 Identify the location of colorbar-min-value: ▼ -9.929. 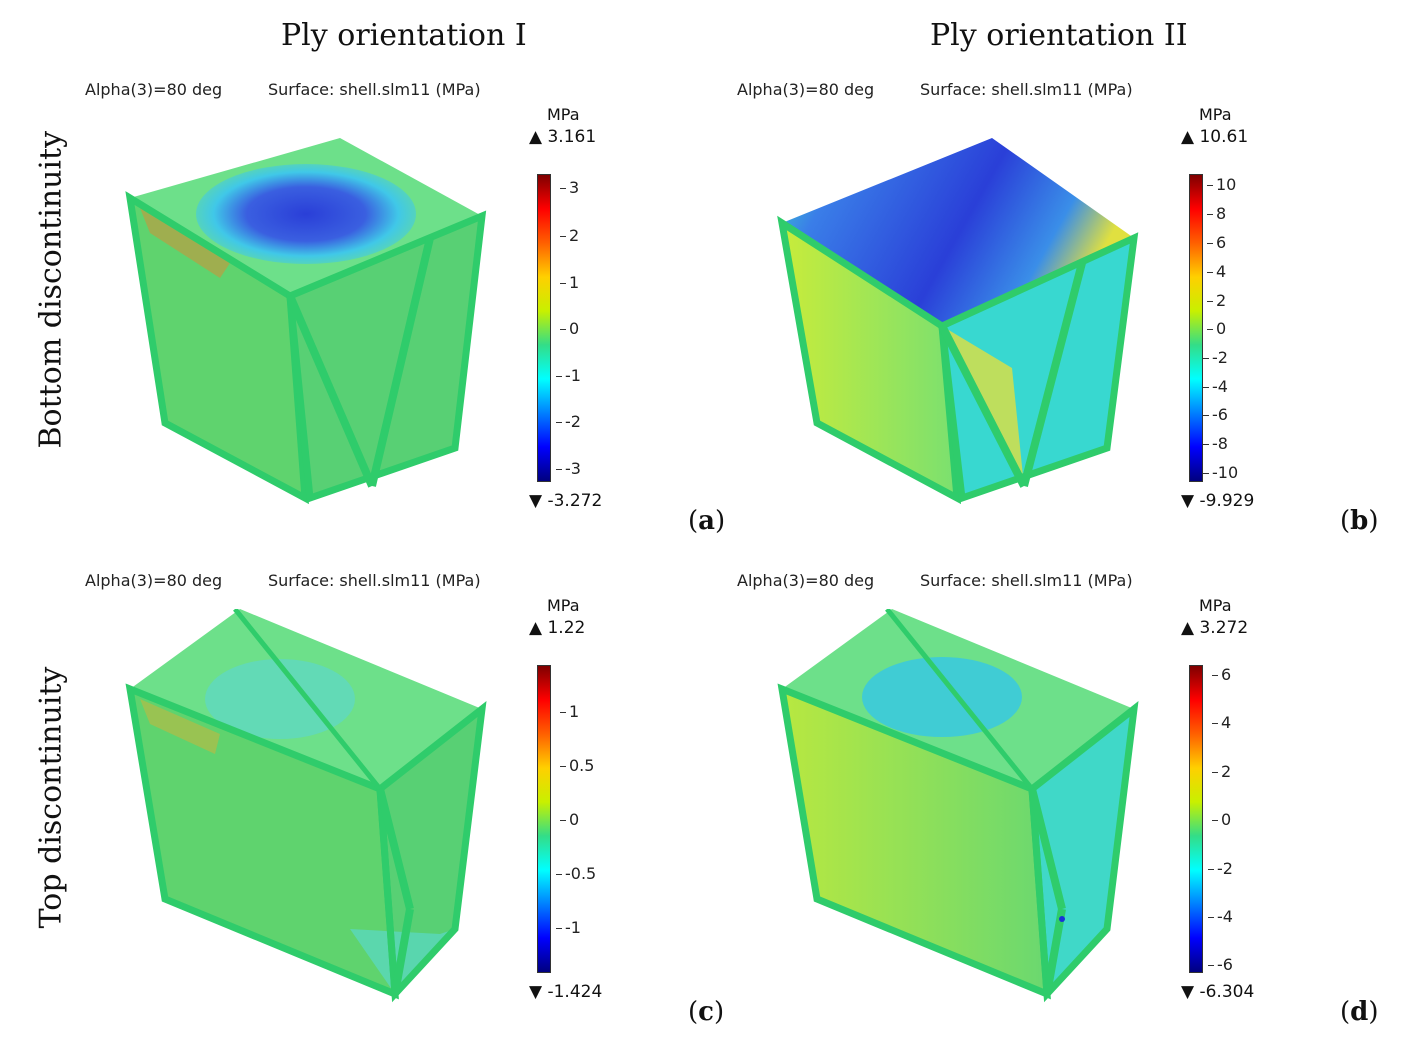
(1218, 501).